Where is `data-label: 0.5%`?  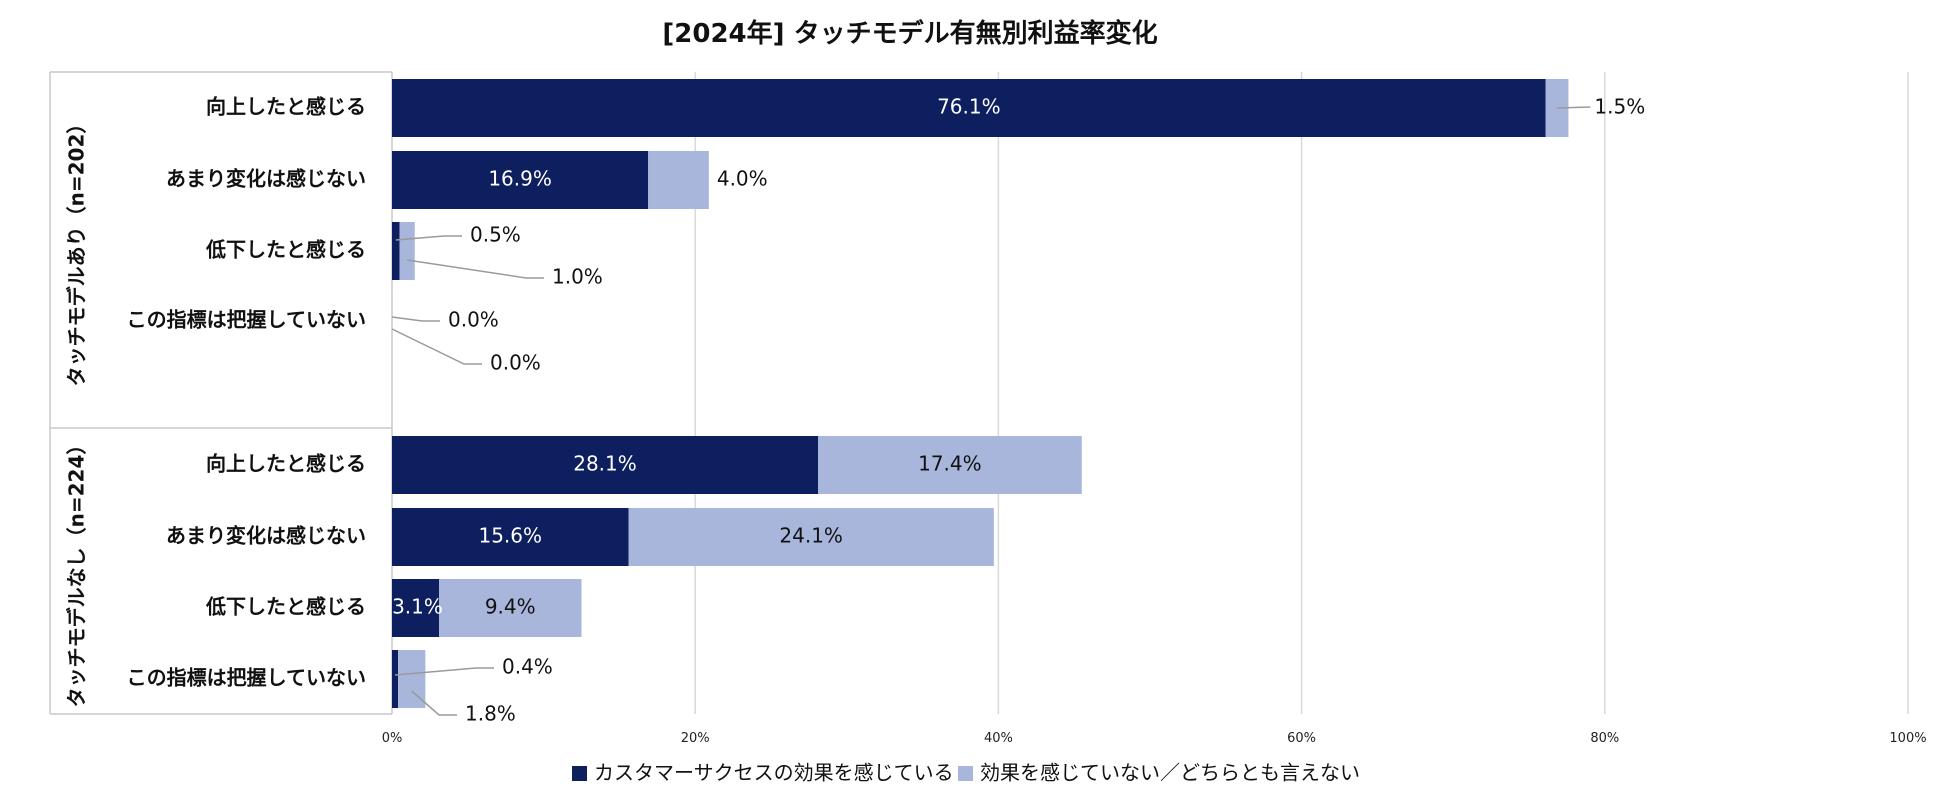 data-label: 0.5% is located at coordinates (495, 235).